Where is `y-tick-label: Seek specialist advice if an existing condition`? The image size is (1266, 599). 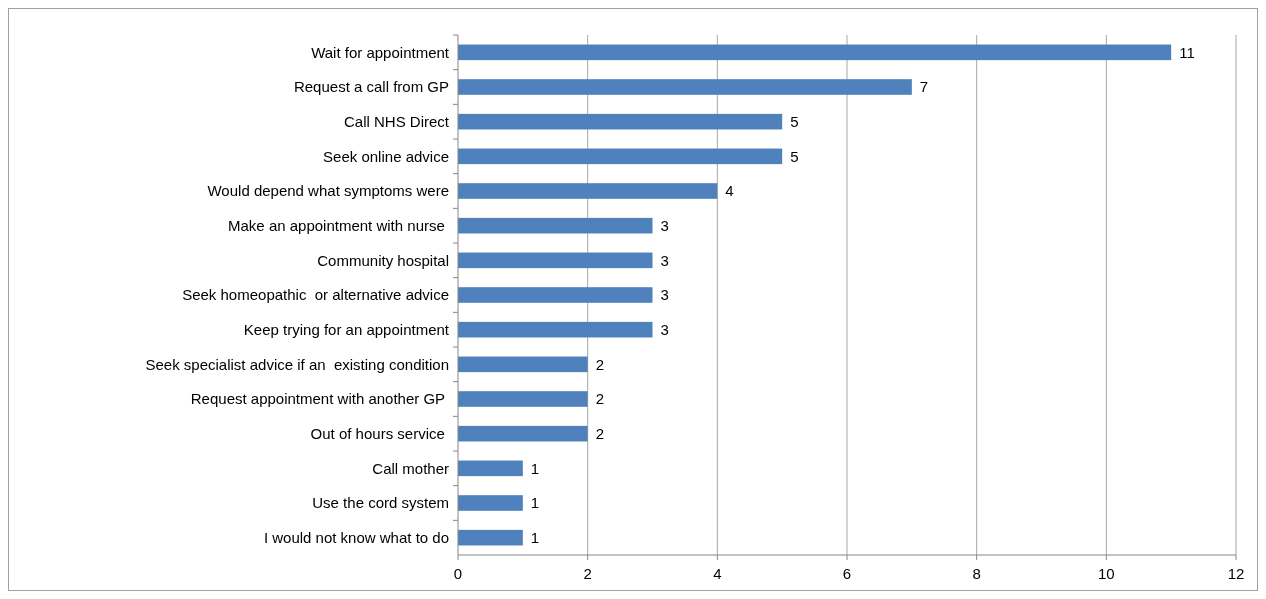
y-tick-label: Seek specialist advice if an existing condition is located at coordinates (297, 364).